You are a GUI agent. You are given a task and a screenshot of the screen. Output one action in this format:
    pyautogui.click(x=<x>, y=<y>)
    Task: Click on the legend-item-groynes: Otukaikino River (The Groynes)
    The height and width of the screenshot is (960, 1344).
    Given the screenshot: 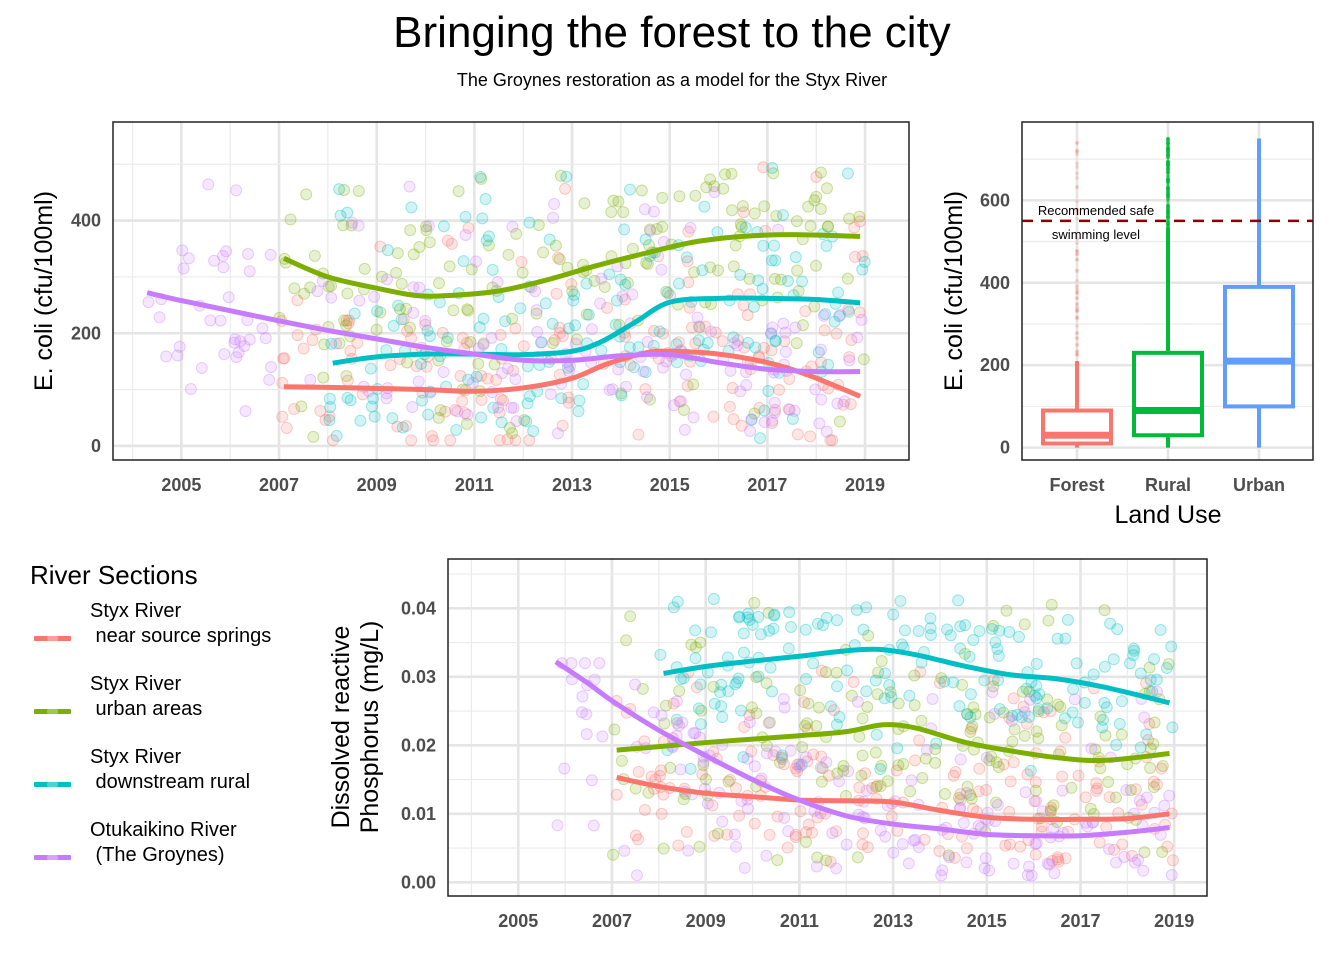 What is the action you would take?
    pyautogui.click(x=180, y=854)
    